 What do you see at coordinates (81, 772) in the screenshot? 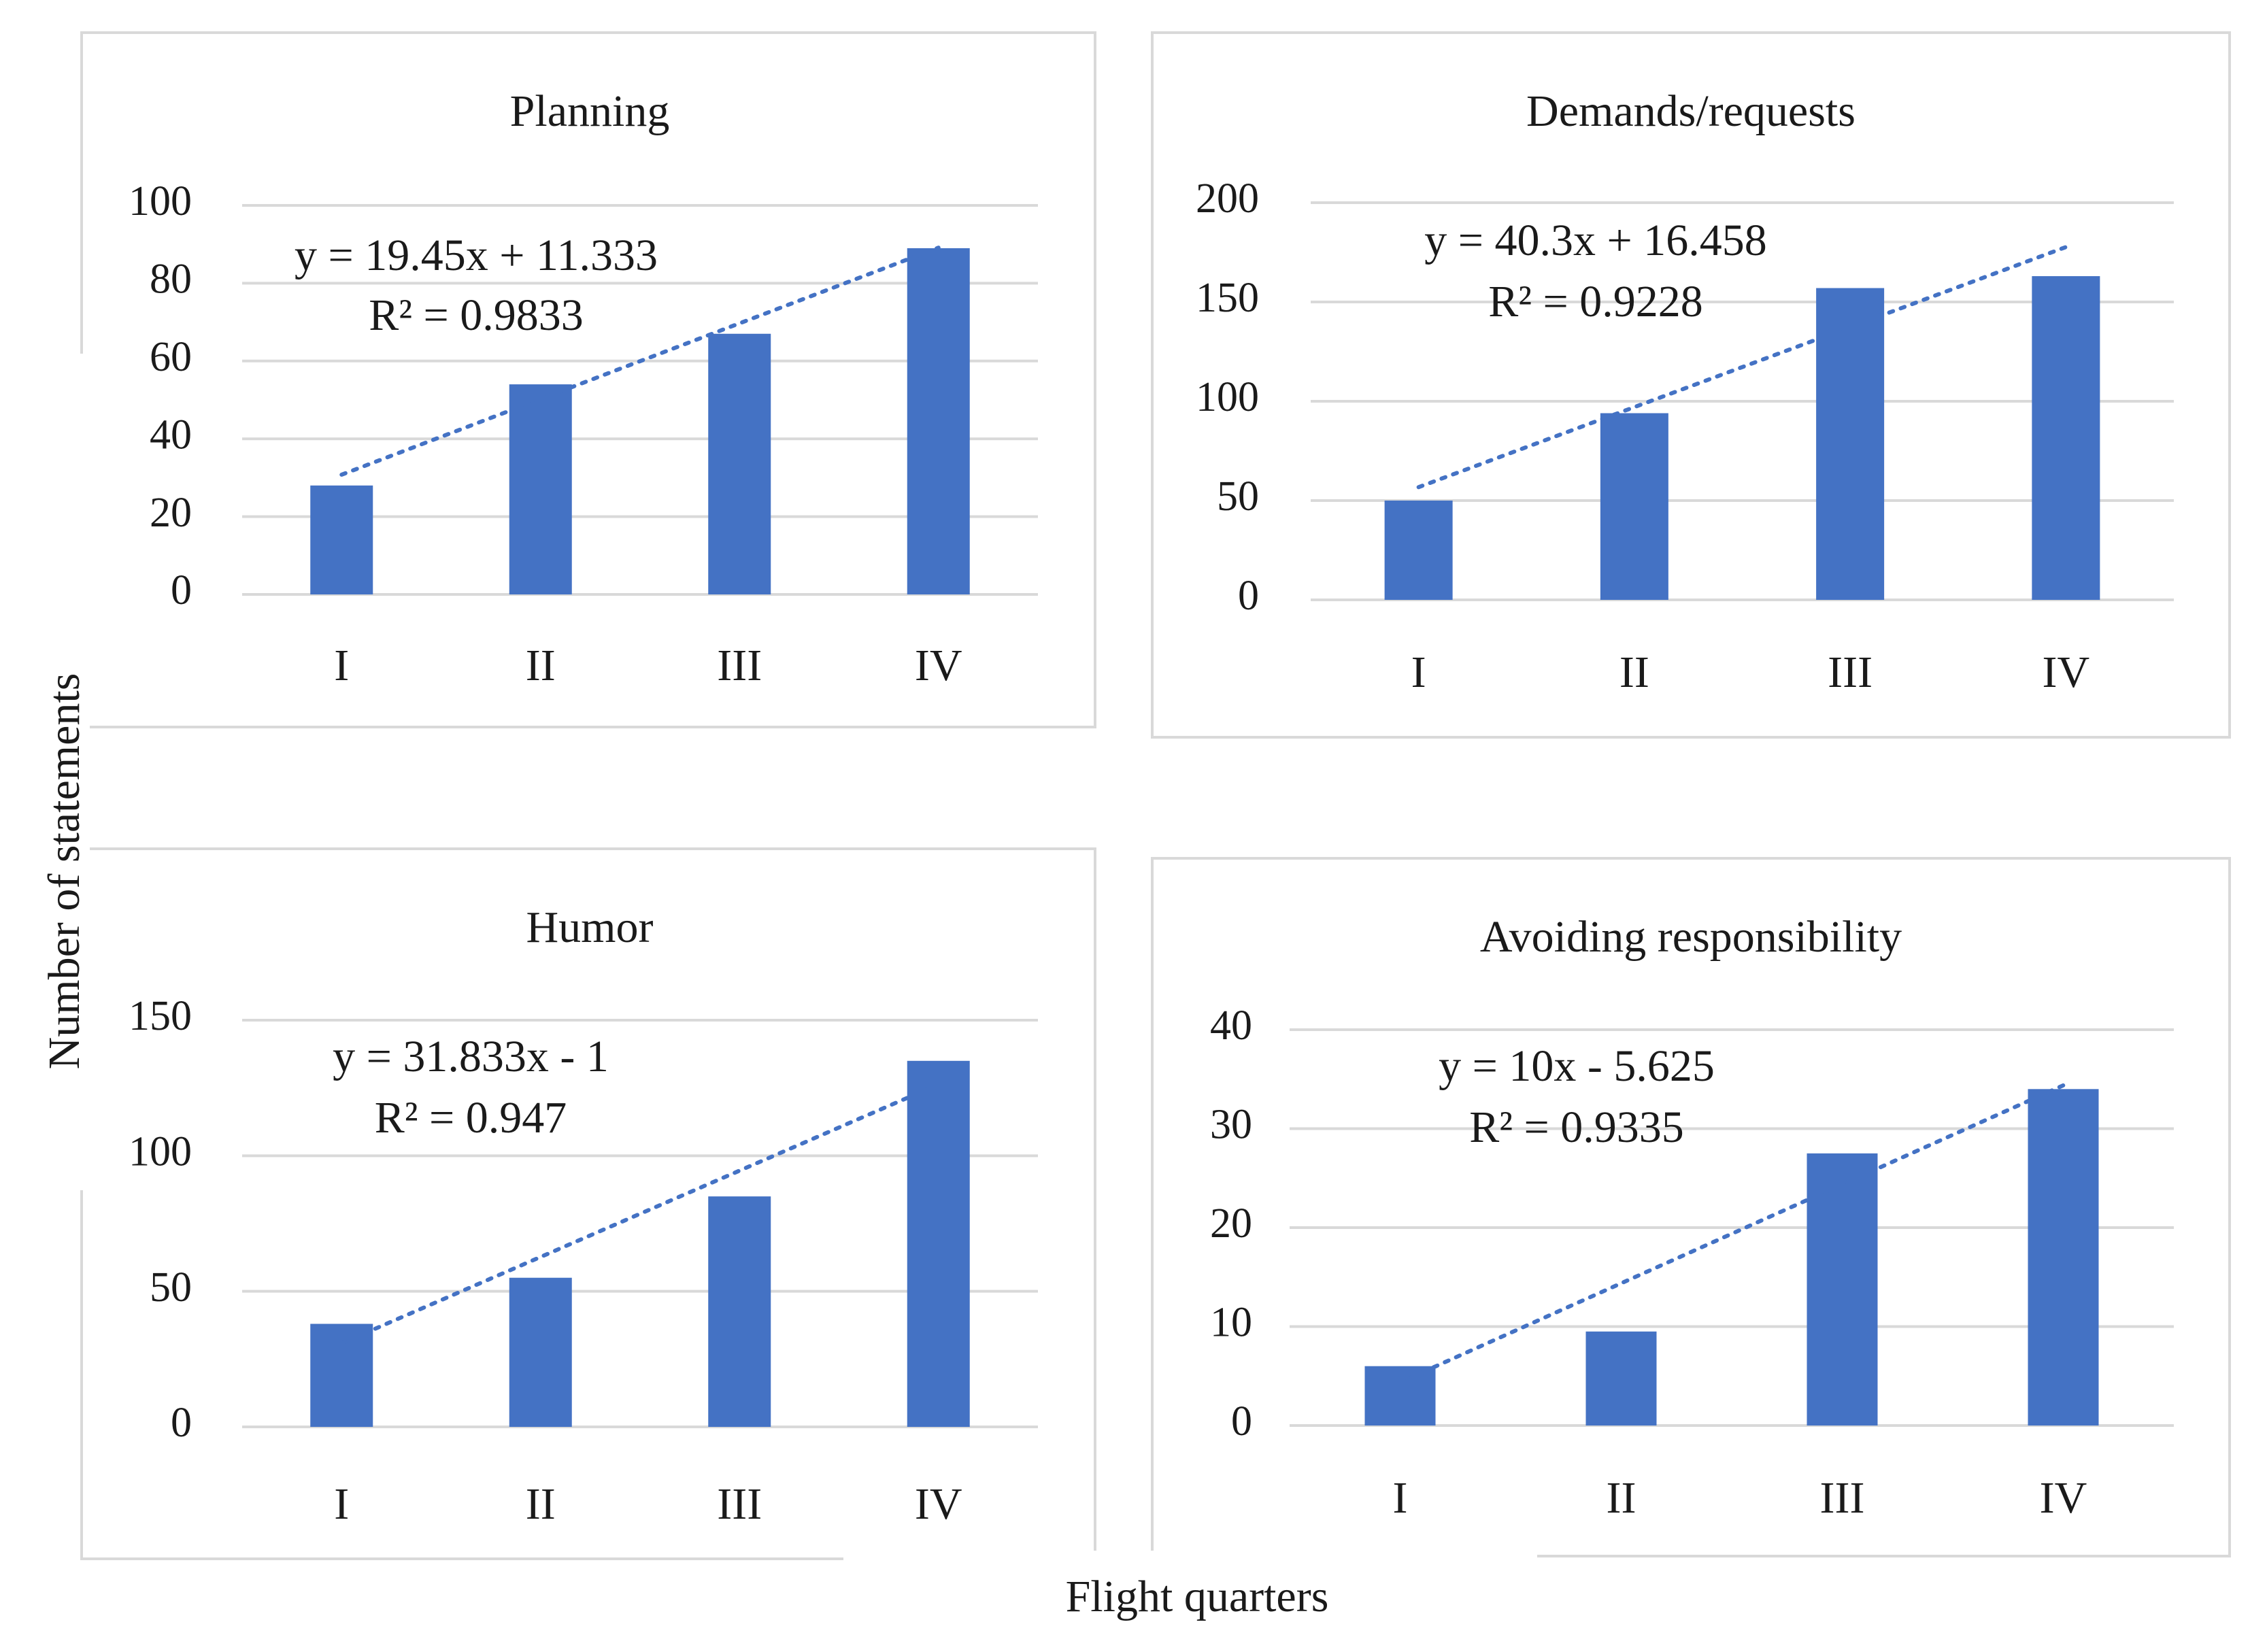
I see `border-gap-left` at bounding box center [81, 772].